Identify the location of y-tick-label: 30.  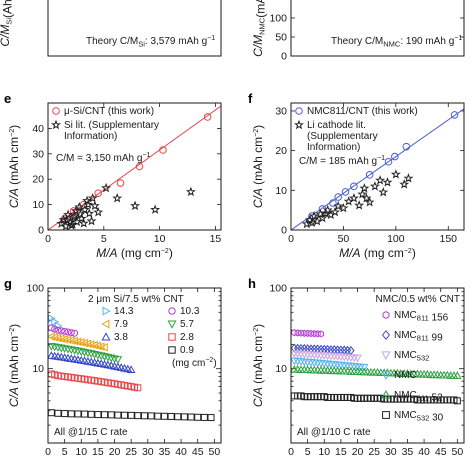
(281, 111).